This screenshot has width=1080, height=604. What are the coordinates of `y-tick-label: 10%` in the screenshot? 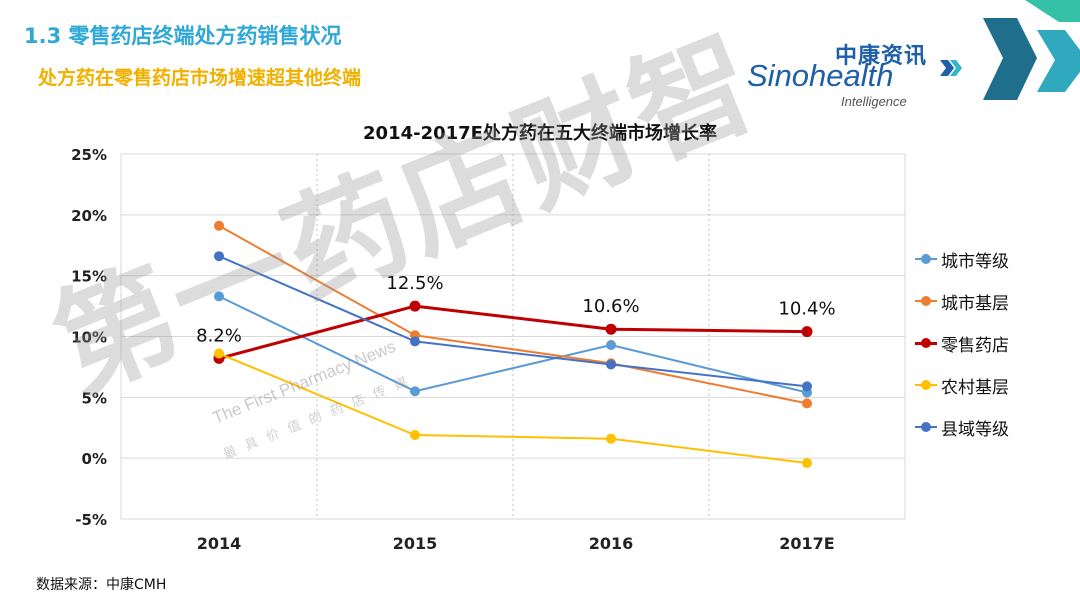 It's located at (89, 338).